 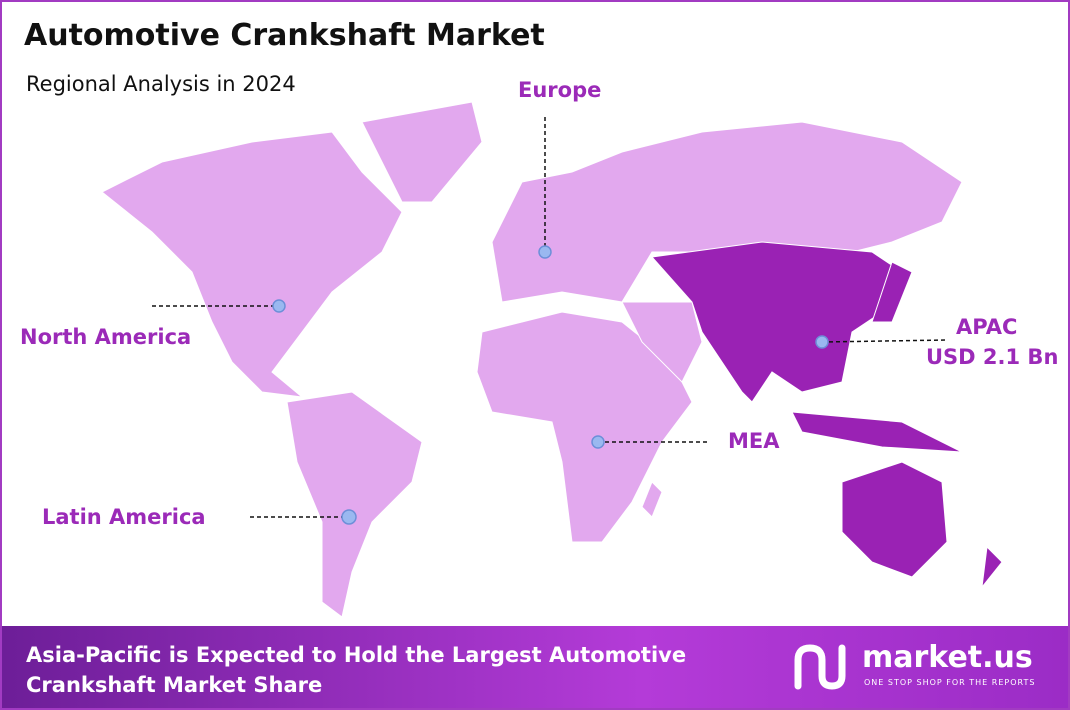 I want to click on middle-east, so click(x=662, y=342).